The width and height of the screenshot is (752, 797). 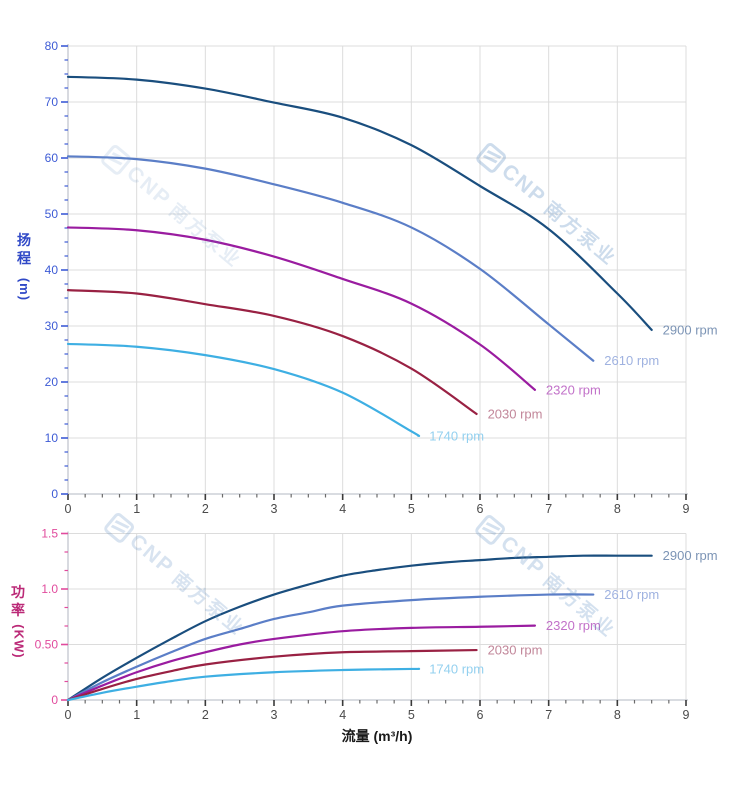 I want to click on label-power-2320rpm: 2320 rpm, so click(x=573, y=625).